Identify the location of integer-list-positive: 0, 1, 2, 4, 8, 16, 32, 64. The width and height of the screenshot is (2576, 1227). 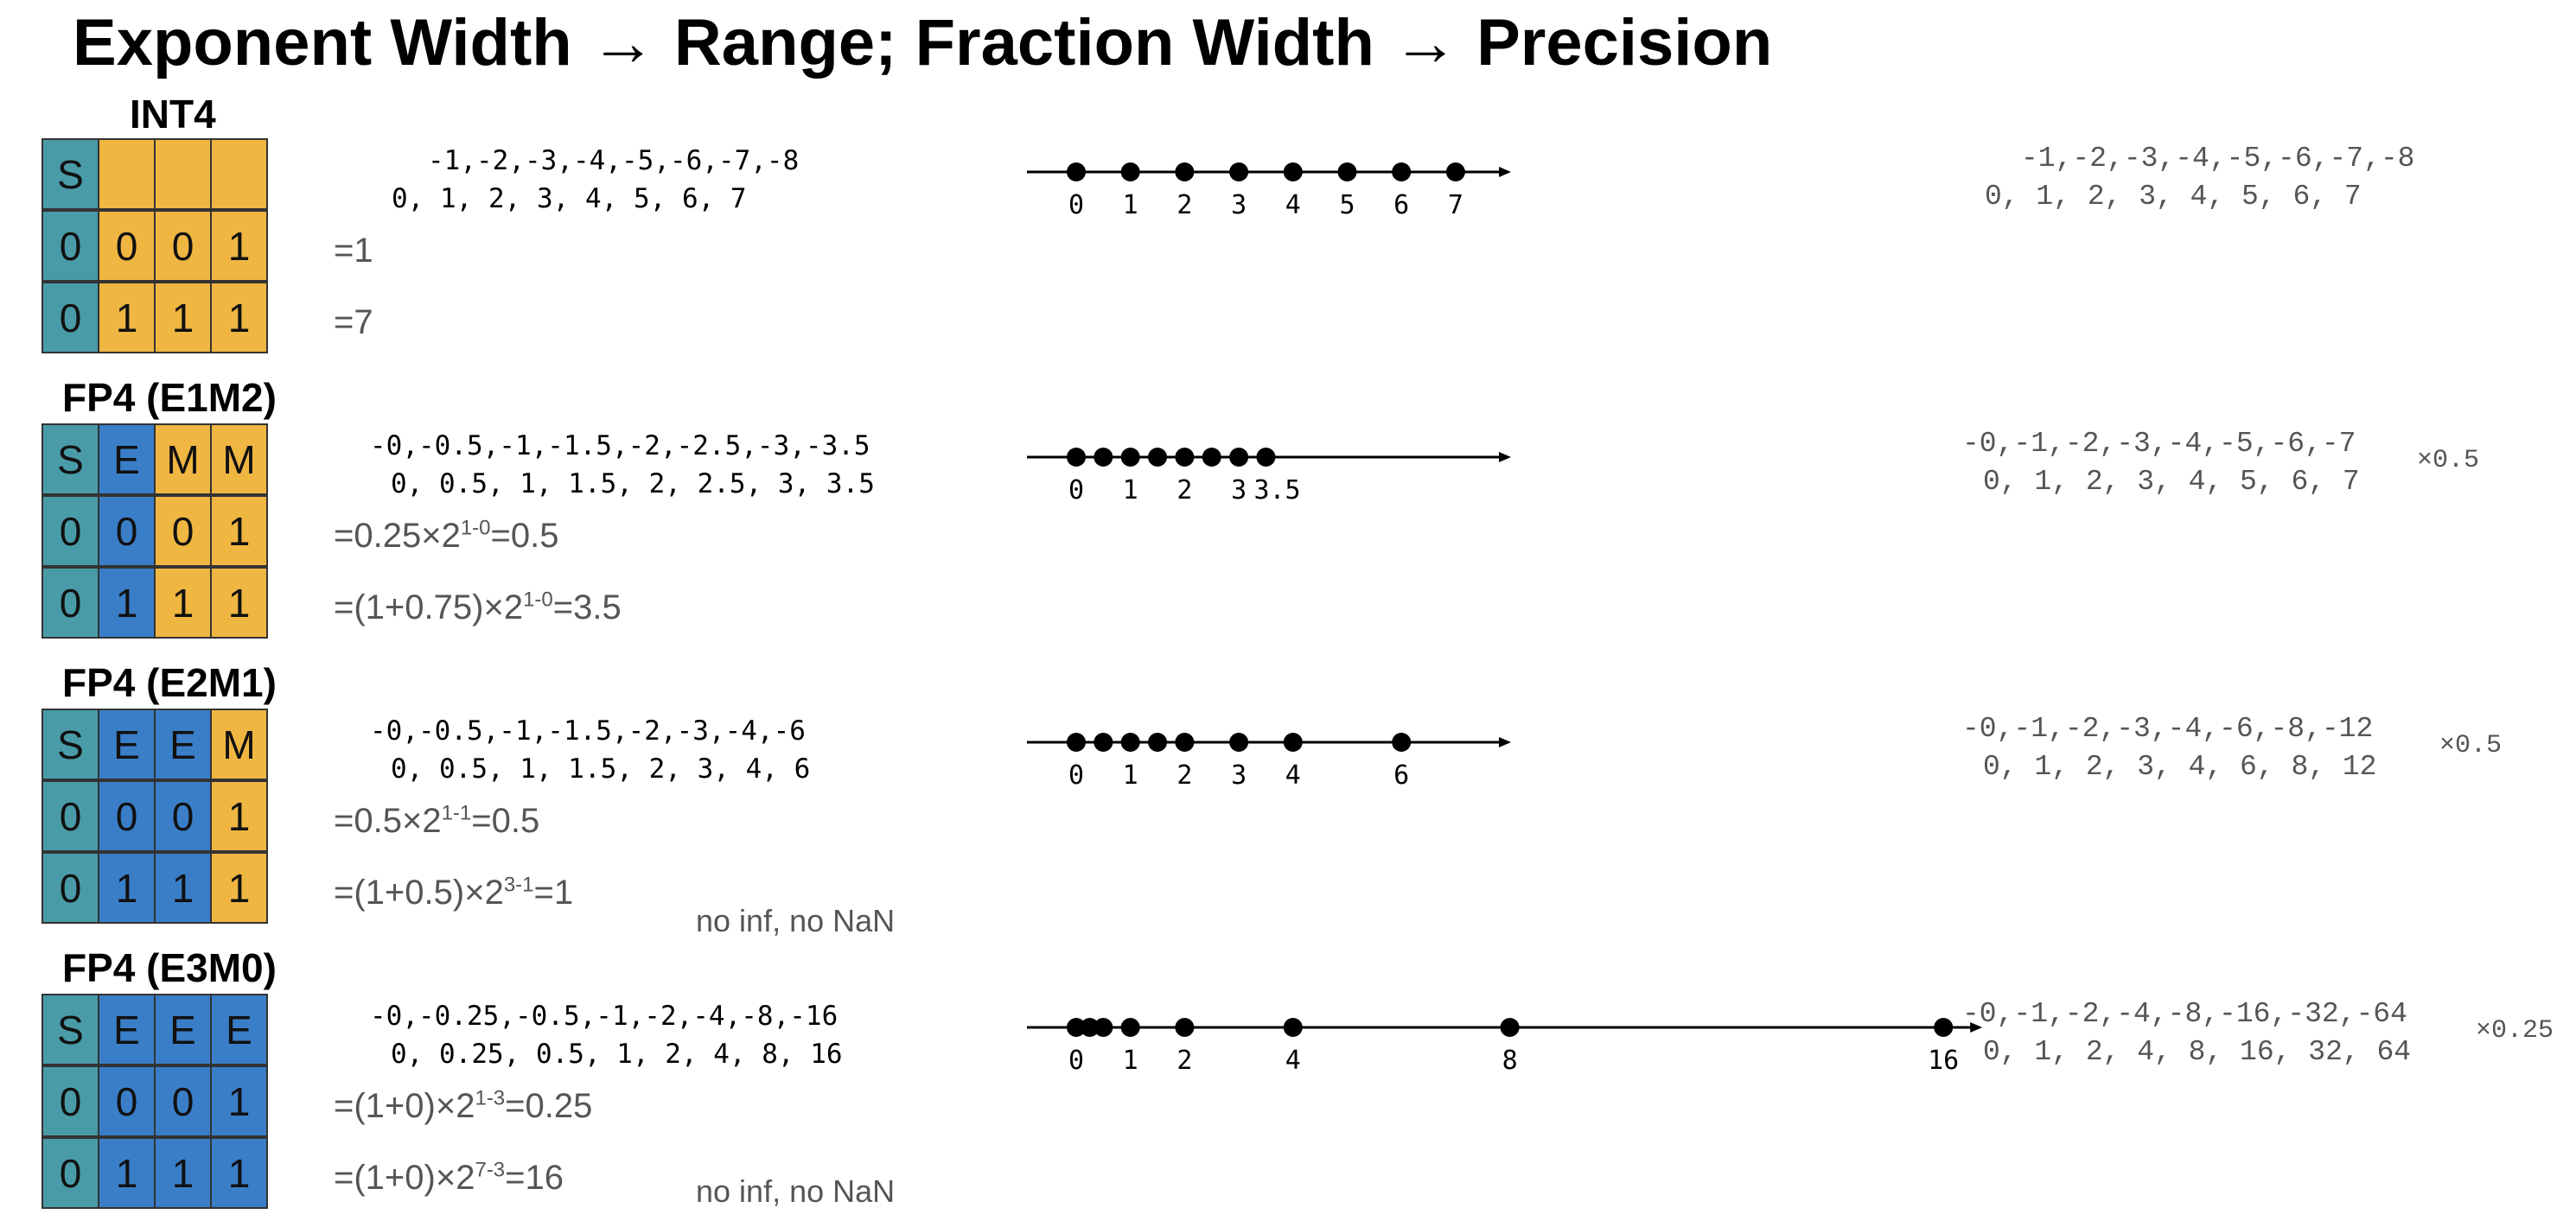
(2197, 1052).